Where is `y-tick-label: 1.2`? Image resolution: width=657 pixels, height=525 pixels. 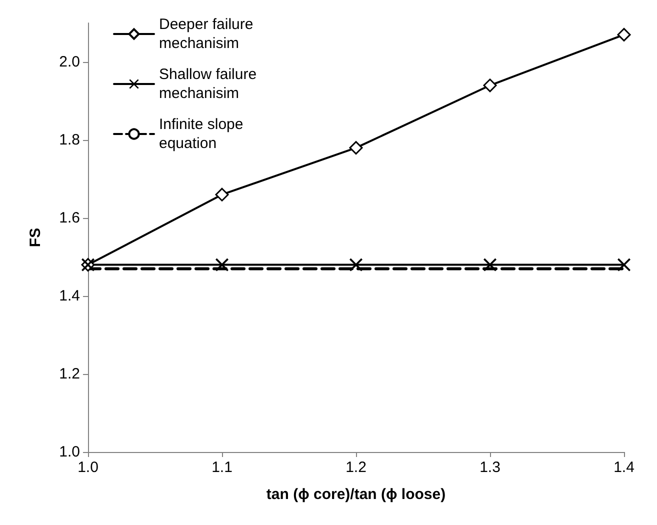
y-tick-label: 1.2 is located at coordinates (69, 374).